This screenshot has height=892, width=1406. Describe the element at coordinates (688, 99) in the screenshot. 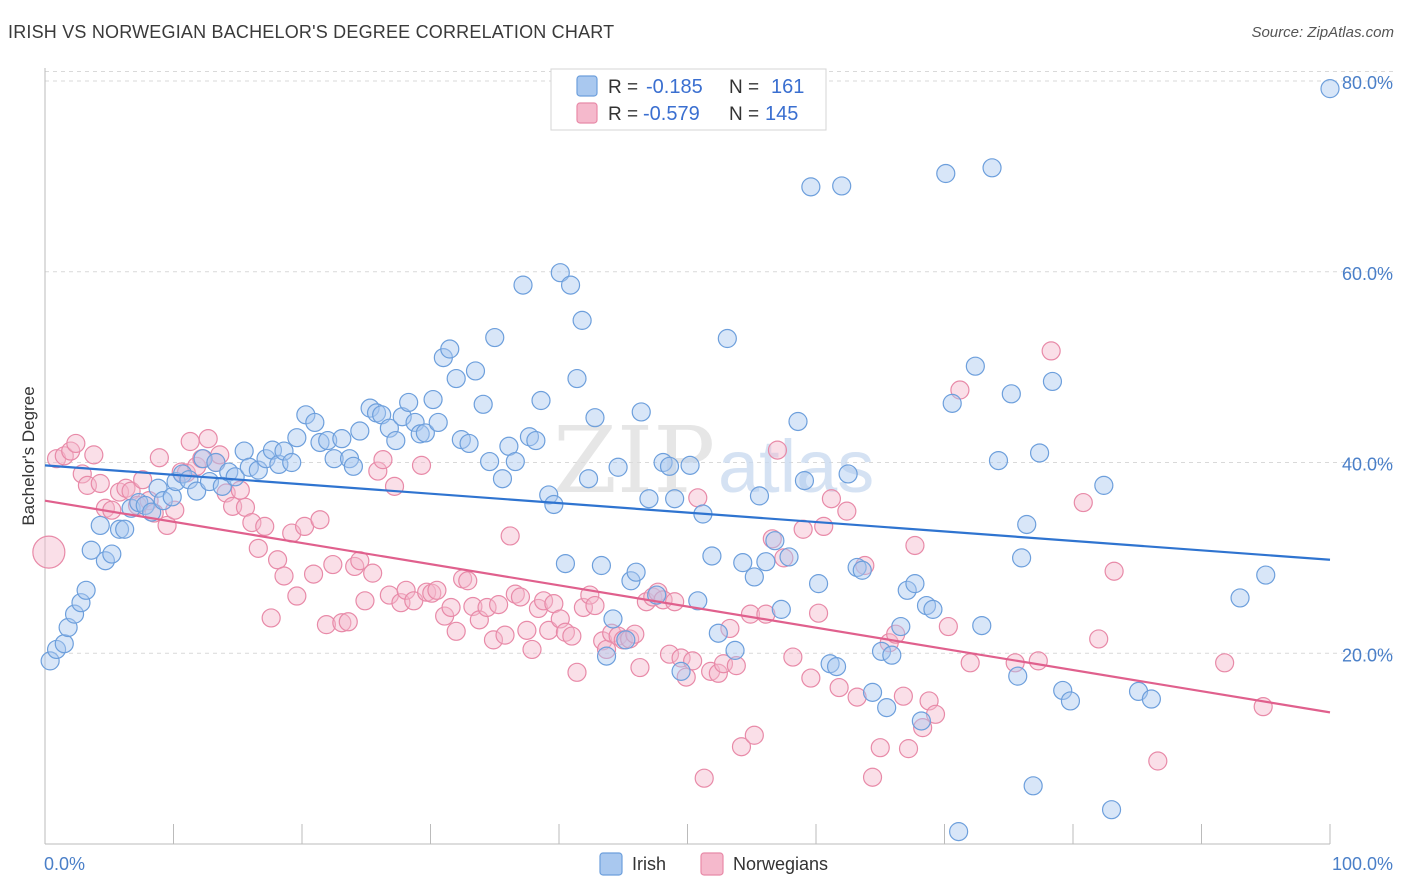

I see `stats-legend: R = -0.185 N = 161 R = -0.579 N = 145` at that location.